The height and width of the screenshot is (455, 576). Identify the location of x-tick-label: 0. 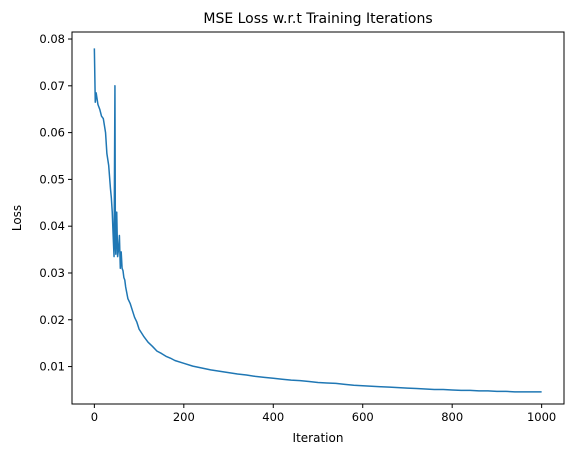
(94, 417).